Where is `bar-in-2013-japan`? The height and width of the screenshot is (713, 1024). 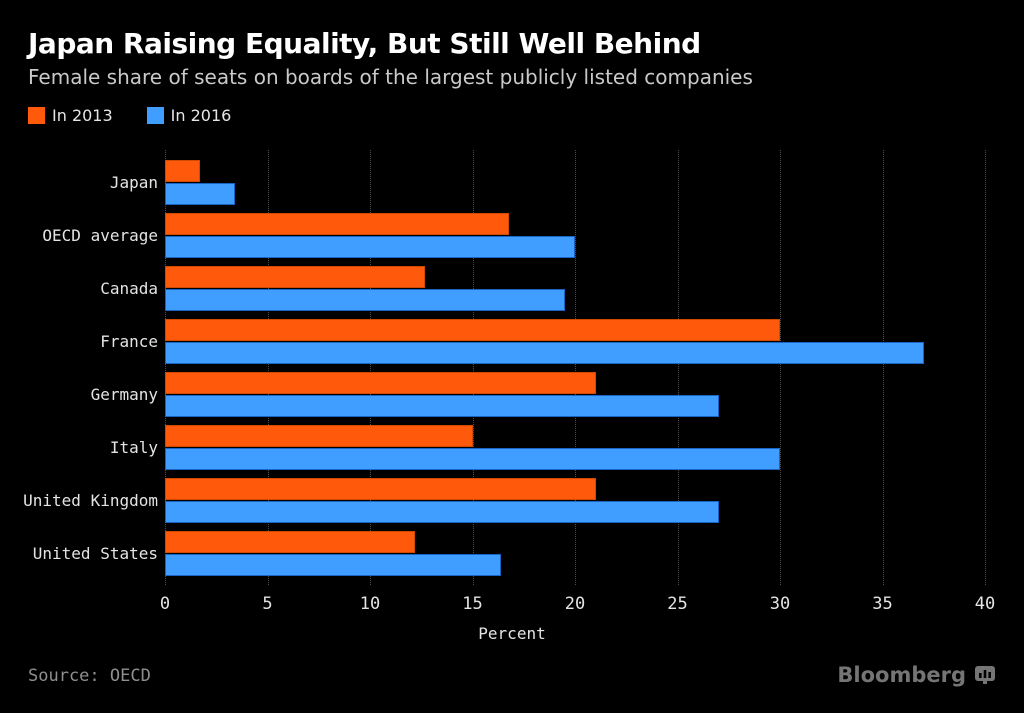 bar-in-2013-japan is located at coordinates (182, 171).